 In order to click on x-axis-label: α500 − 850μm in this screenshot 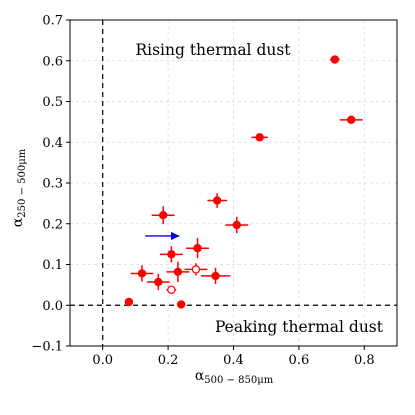, I will do `click(234, 377)`.